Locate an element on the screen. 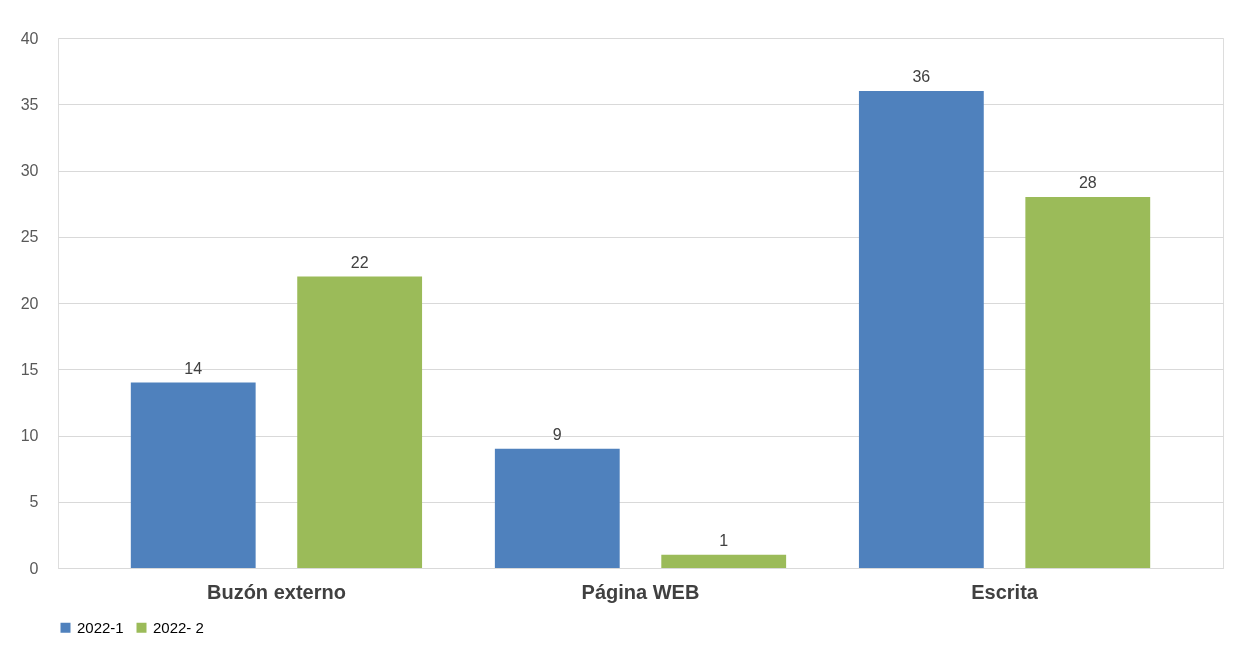 The width and height of the screenshot is (1243, 656). y-tick-label: 0 is located at coordinates (34, 568).